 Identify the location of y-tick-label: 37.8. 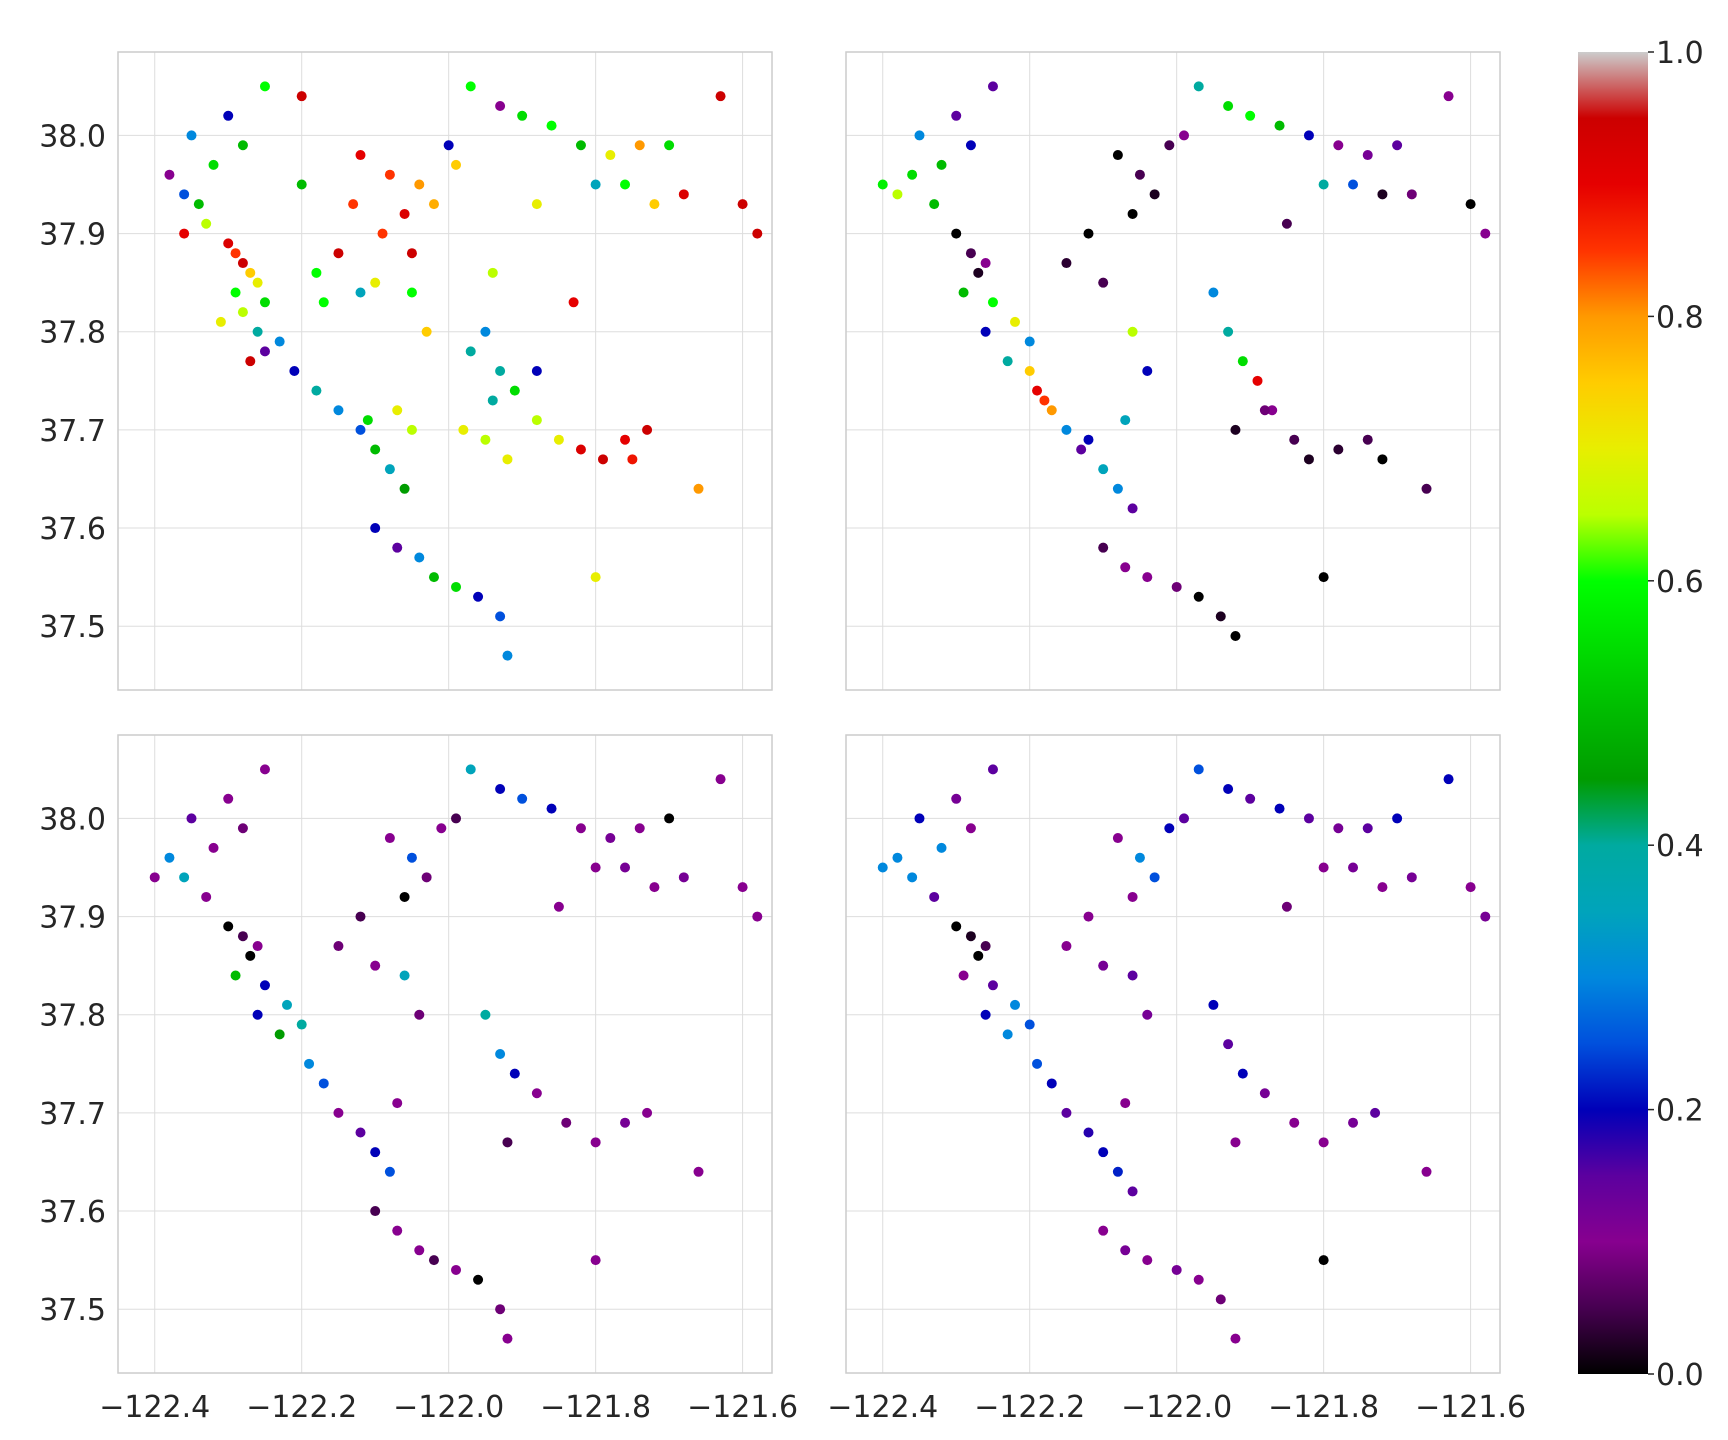
(72, 1016).